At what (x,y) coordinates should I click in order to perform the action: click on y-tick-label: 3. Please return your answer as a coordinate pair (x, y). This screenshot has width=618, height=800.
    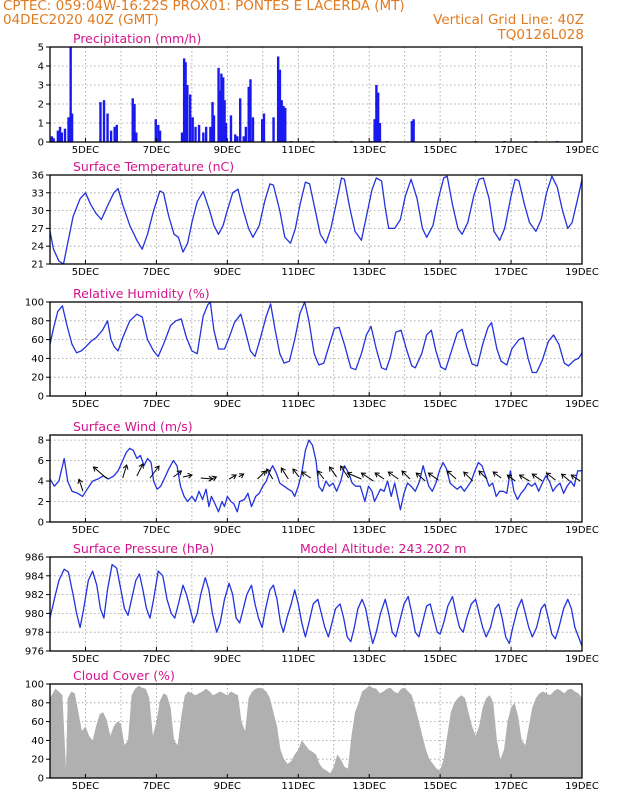
    Looking at the image, I should click on (41, 86).